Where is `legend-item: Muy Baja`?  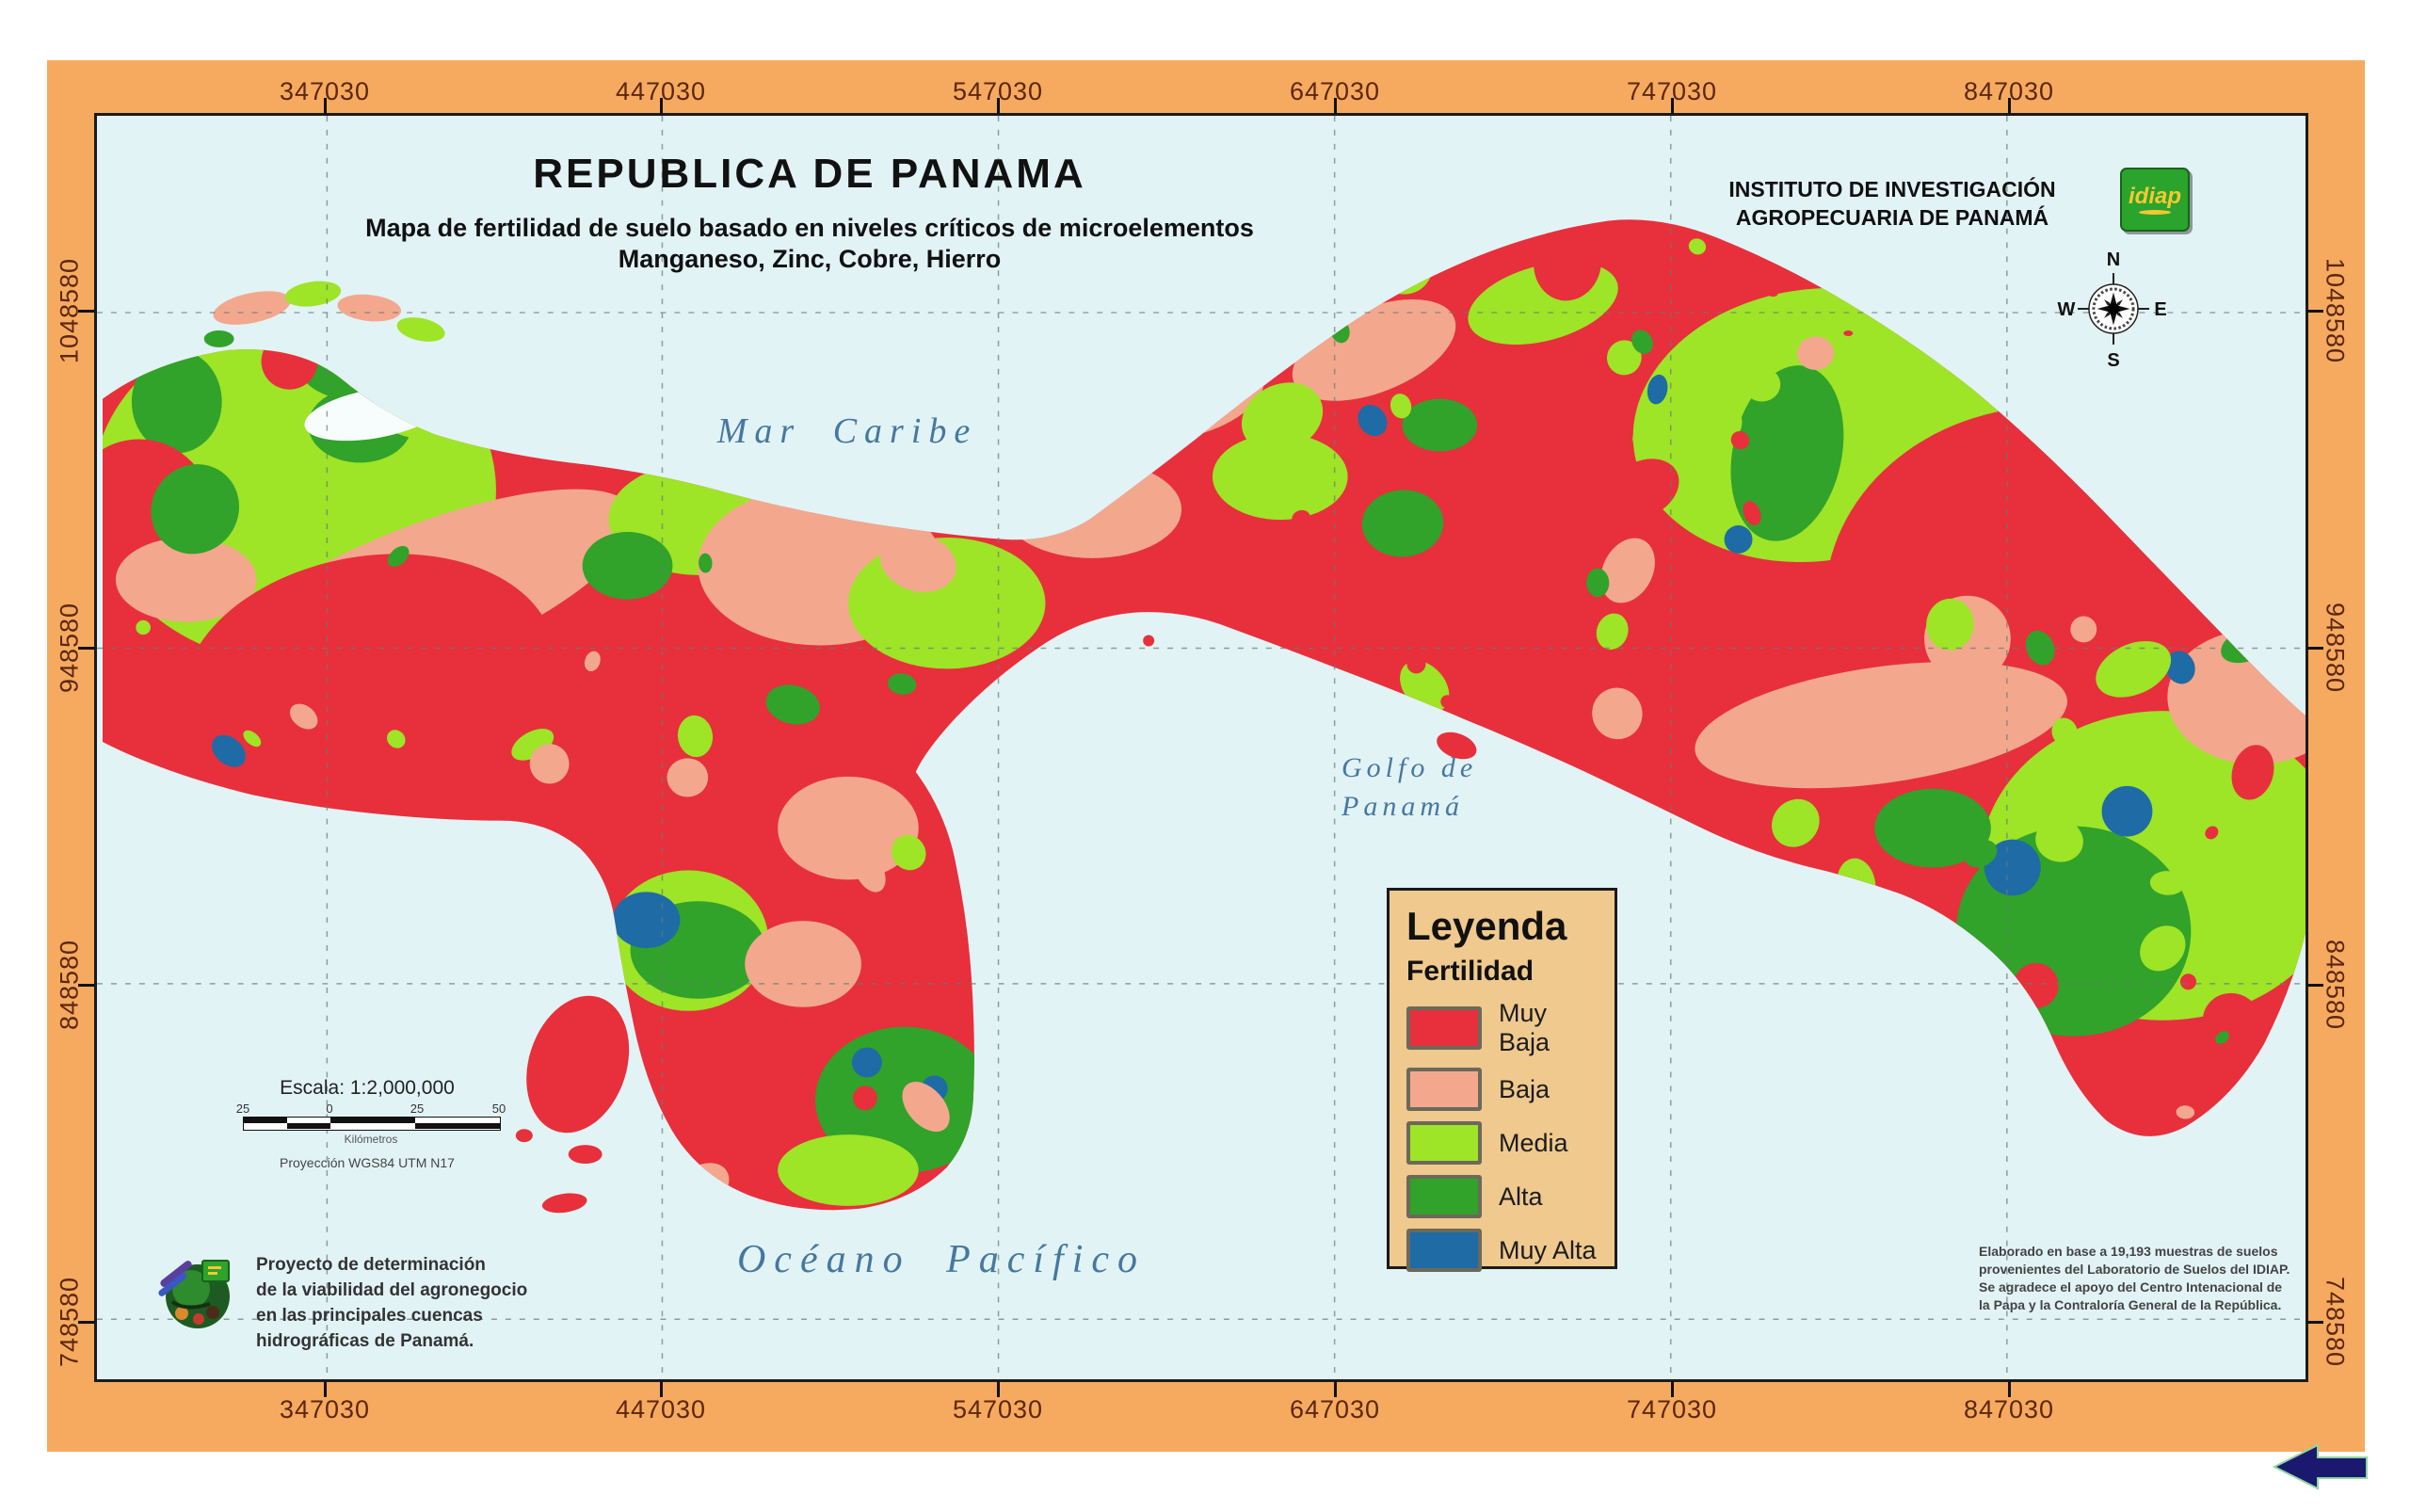
legend-item: Muy Baja is located at coordinates (1502, 1028).